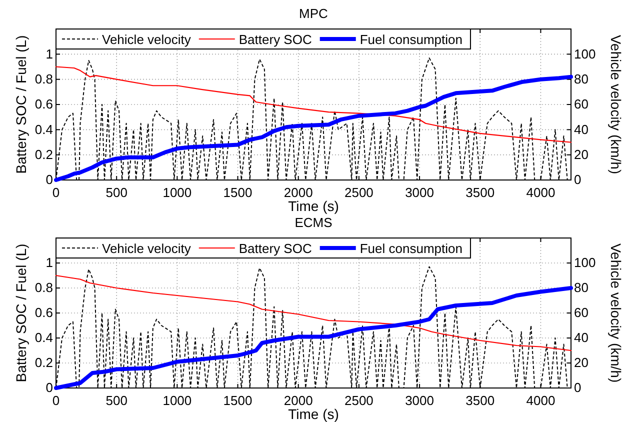  Describe the element at coordinates (313, 13) in the screenshot. I see `chart-title: MPC` at that location.